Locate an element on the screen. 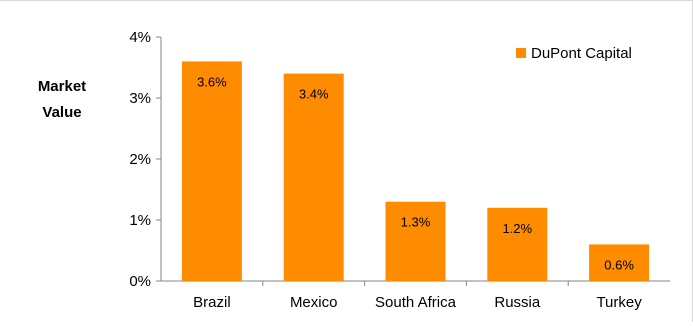  data-label: 3.6% is located at coordinates (212, 81).